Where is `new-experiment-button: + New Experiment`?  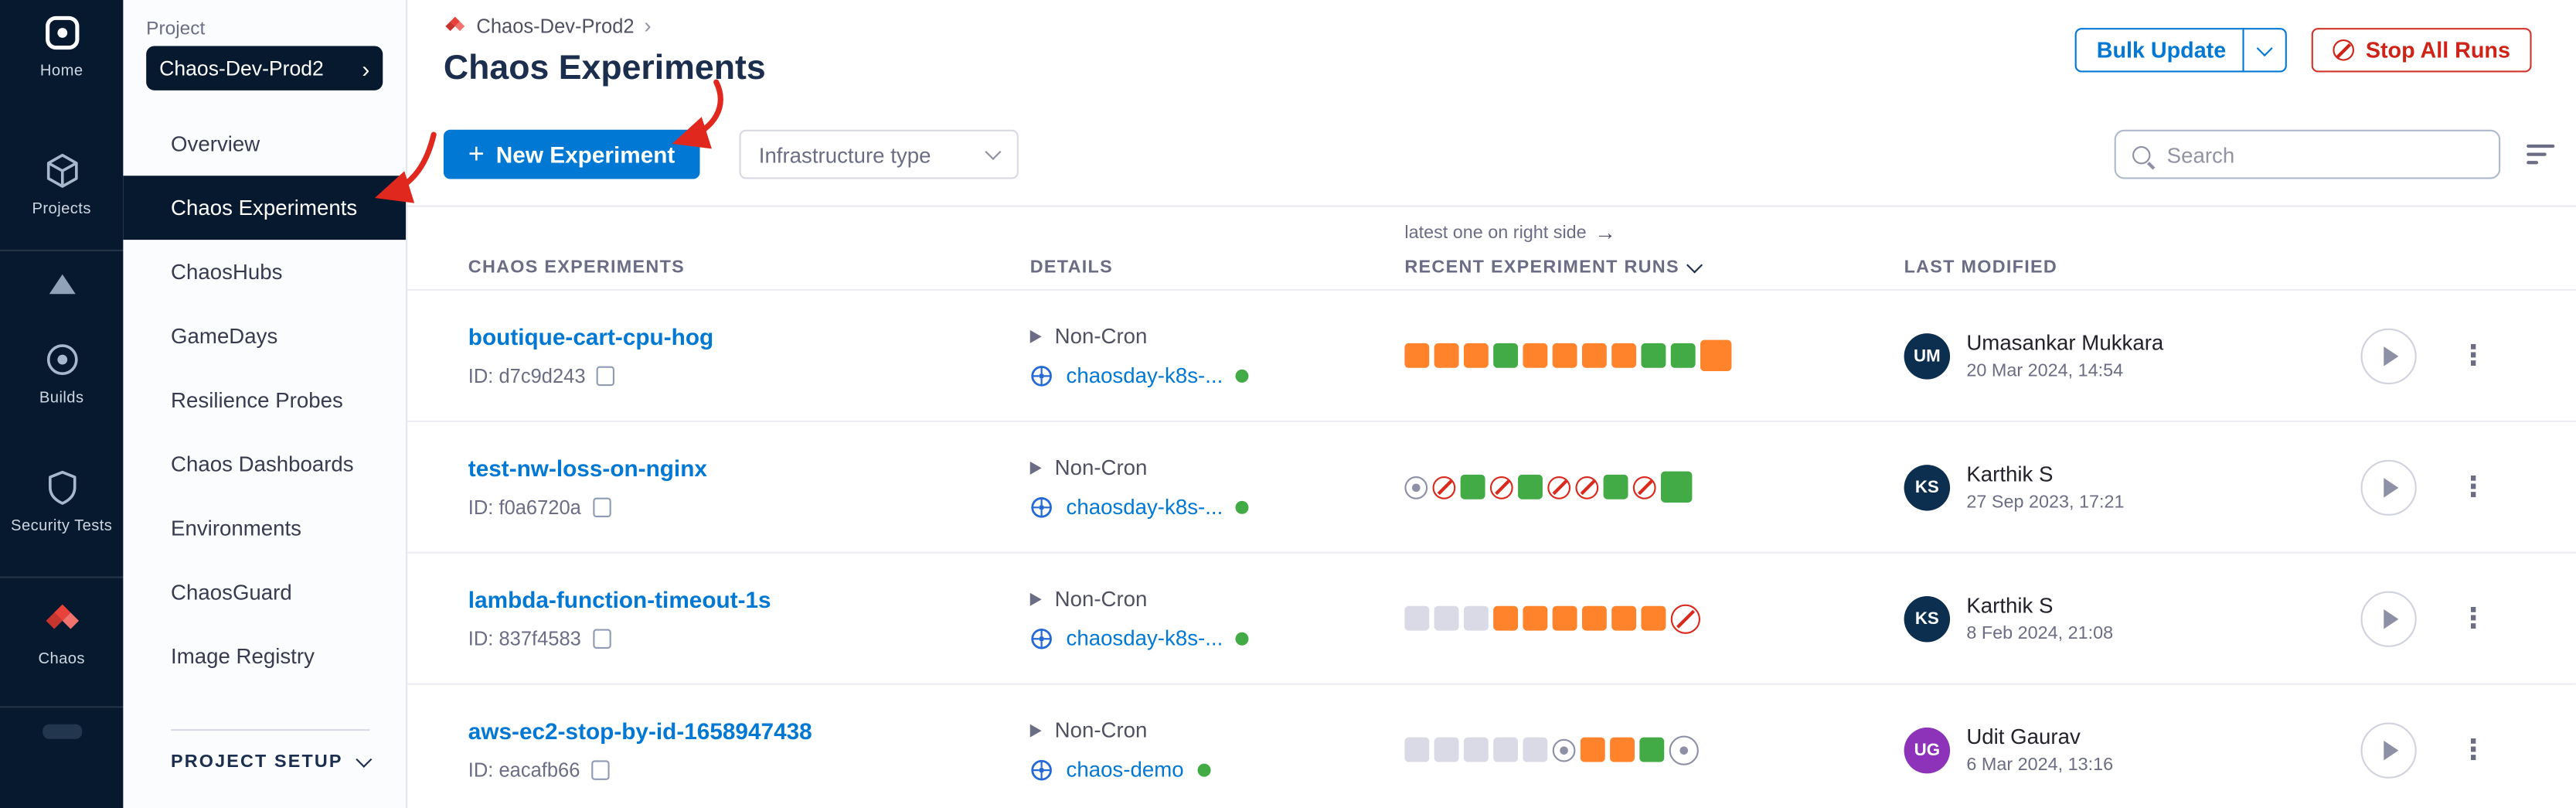 new-experiment-button: + New Experiment is located at coordinates (571, 154).